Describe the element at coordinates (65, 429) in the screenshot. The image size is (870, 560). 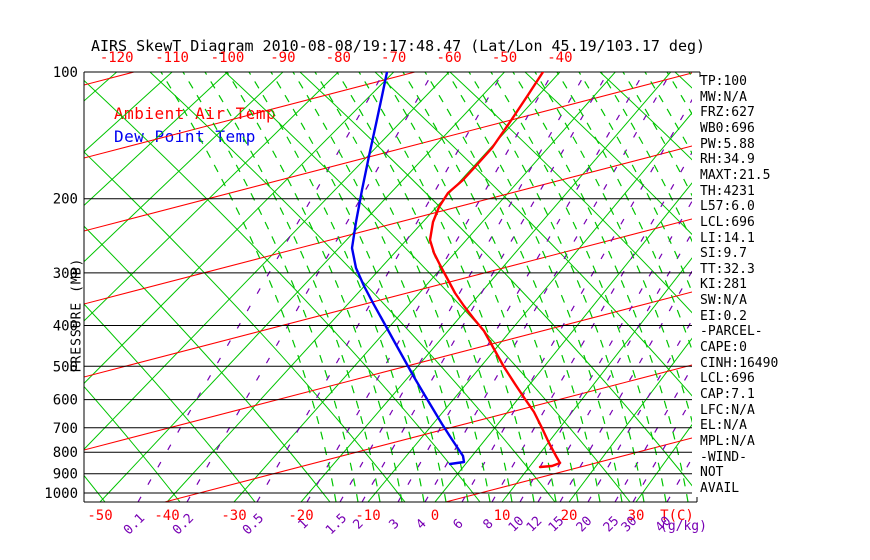
I see `pressure-tick-label: 700` at that location.